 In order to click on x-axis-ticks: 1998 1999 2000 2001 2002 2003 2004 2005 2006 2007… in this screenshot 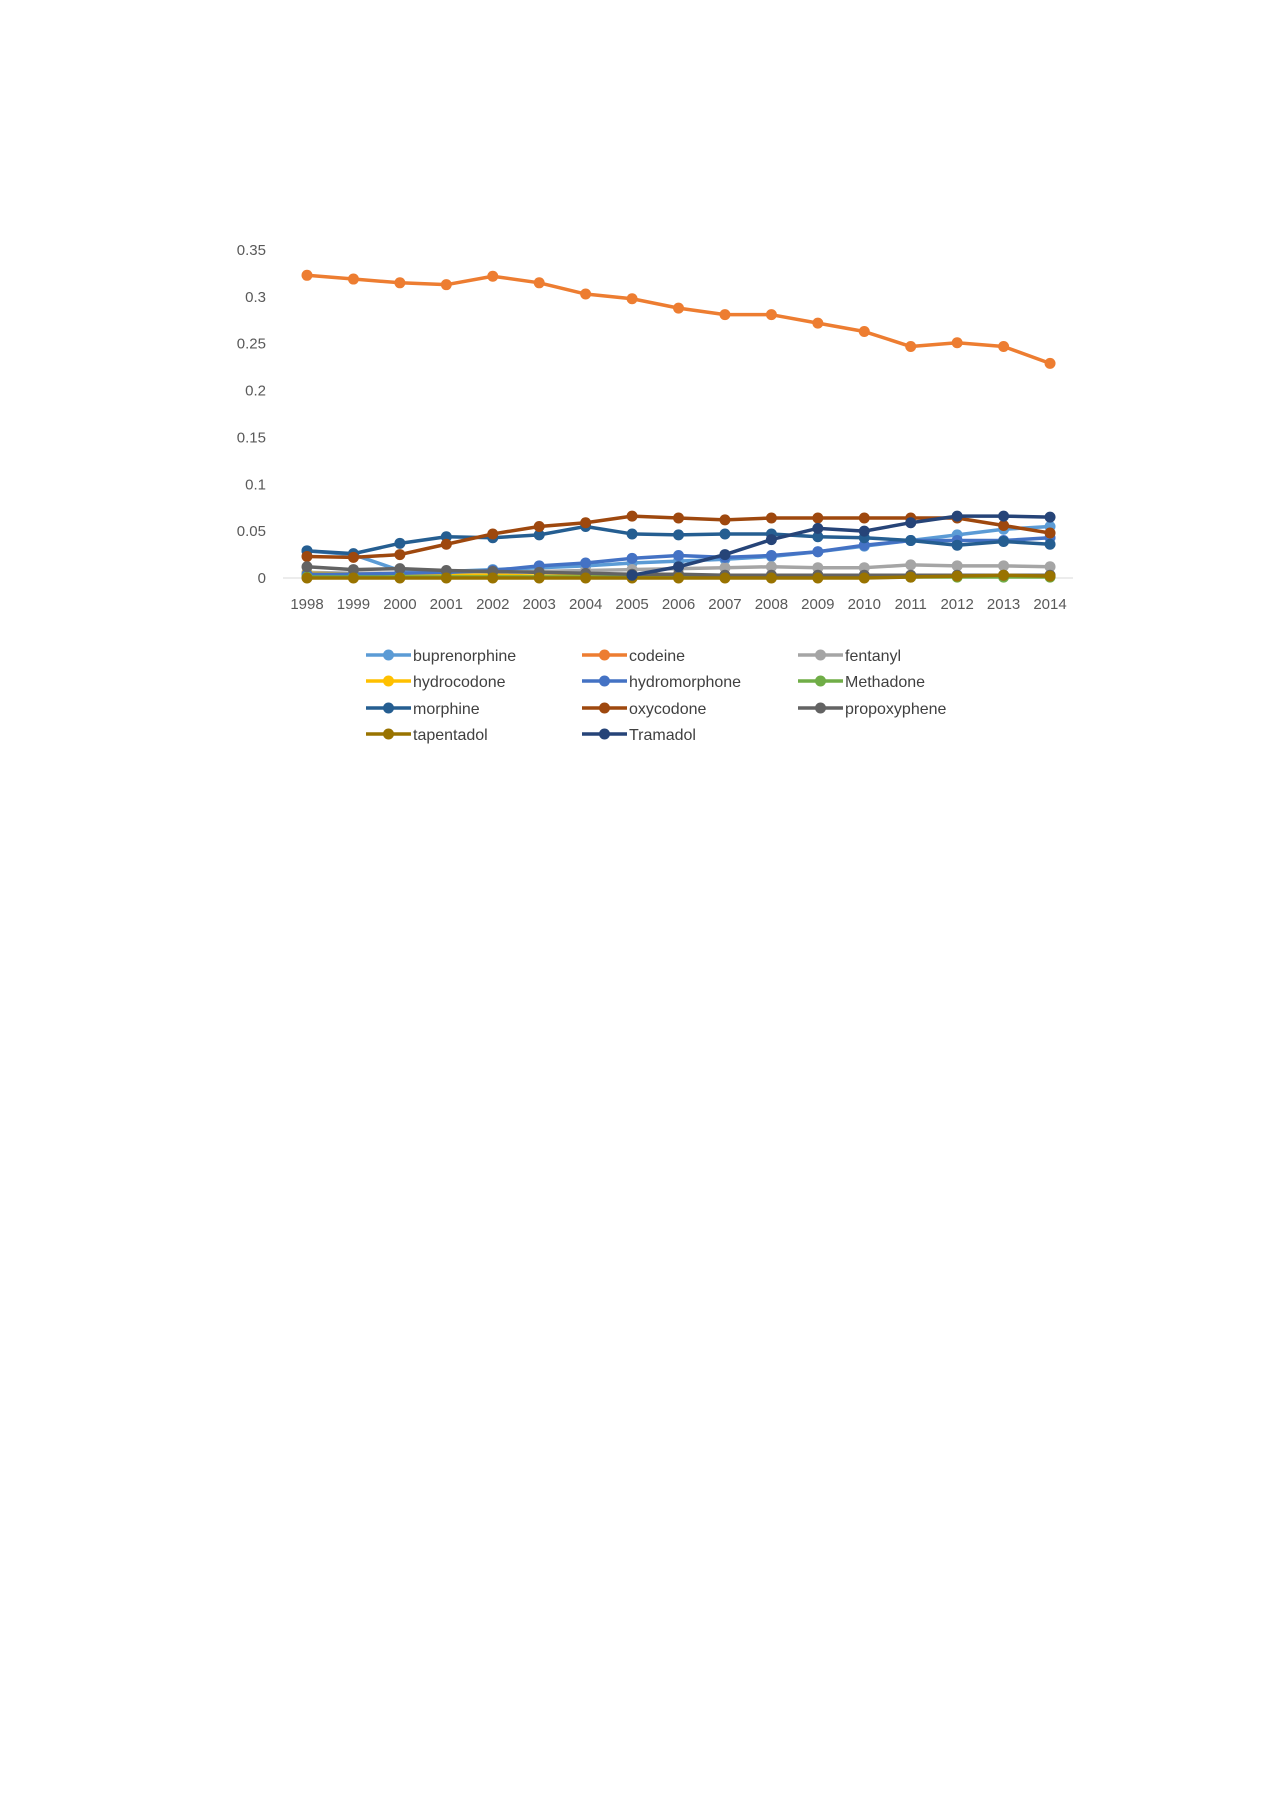, I will do `click(678, 604)`.